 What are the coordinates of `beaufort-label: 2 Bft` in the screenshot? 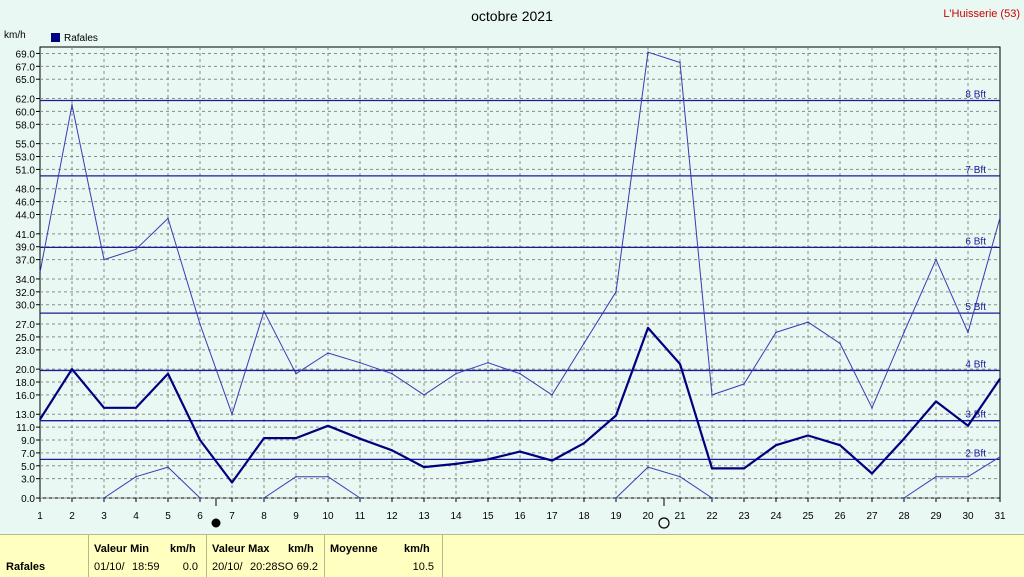 It's located at (975, 453).